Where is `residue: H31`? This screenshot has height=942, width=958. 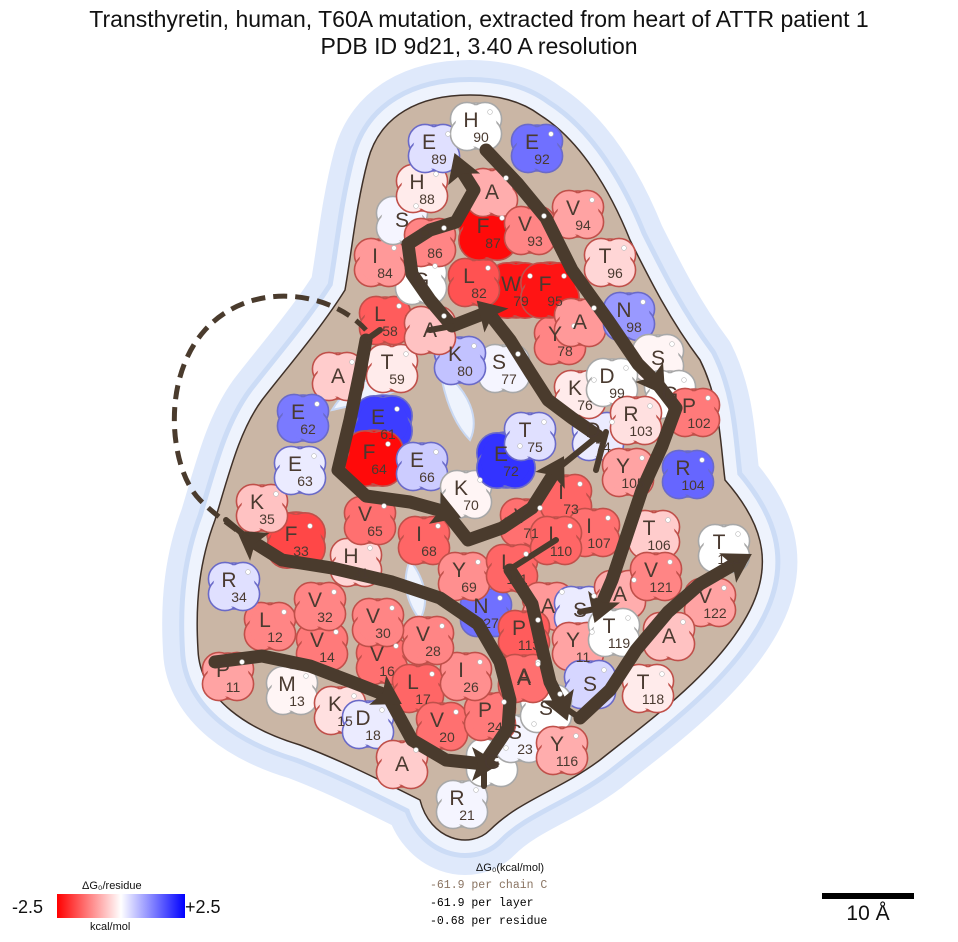 residue: H31 is located at coordinates (358, 563).